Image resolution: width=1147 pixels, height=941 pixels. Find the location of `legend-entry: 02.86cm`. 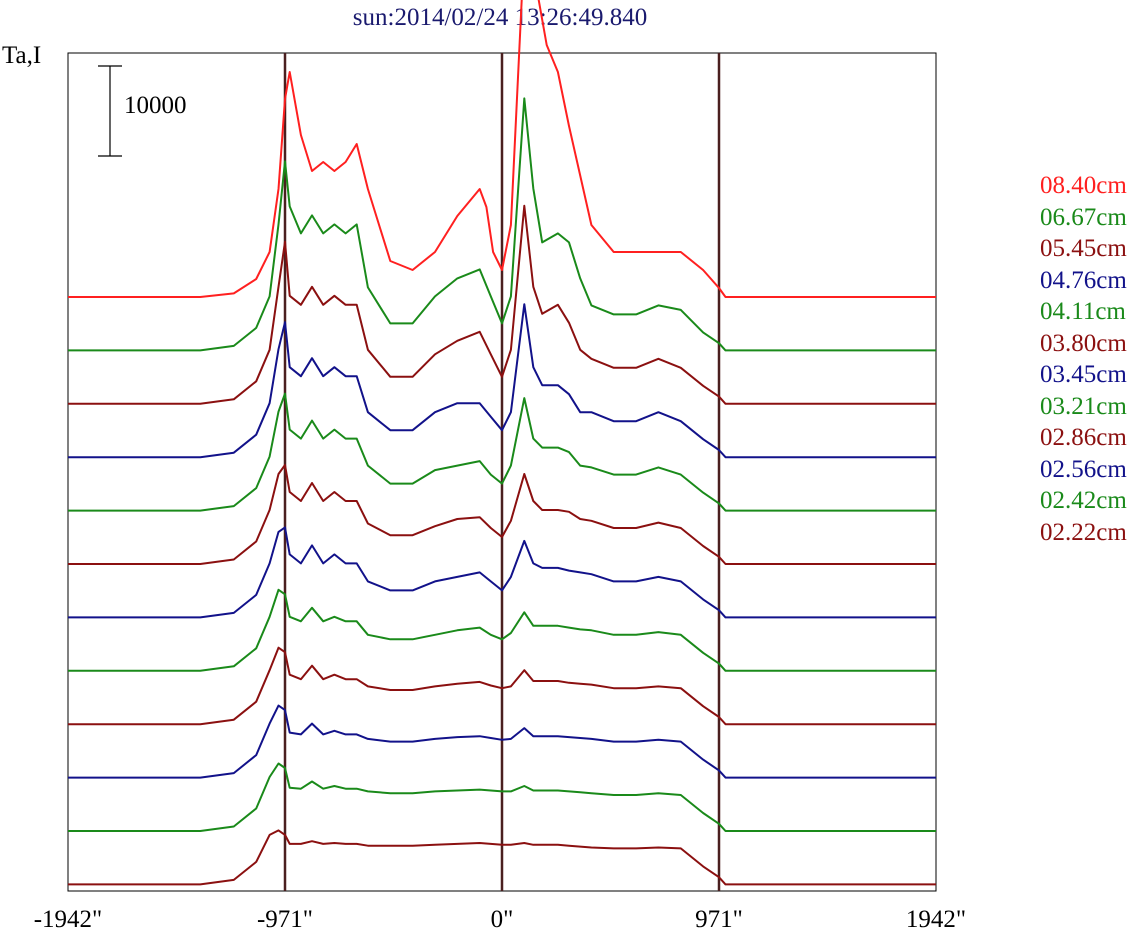

legend-entry: 02.86cm is located at coordinates (1083, 437).